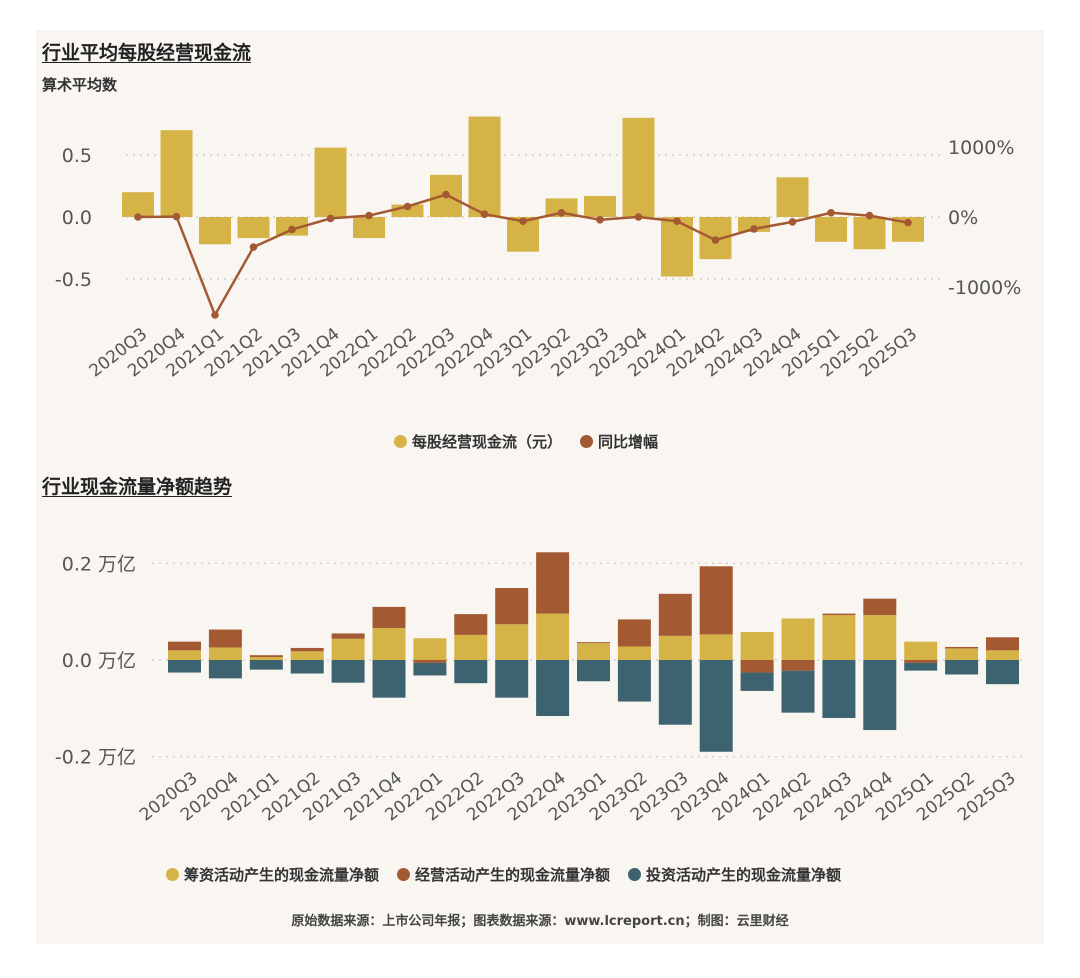 This screenshot has width=1080, height=978. What do you see at coordinates (282, 875) in the screenshot?
I see `legend-label: 筹资活动产生的现金流量净额` at bounding box center [282, 875].